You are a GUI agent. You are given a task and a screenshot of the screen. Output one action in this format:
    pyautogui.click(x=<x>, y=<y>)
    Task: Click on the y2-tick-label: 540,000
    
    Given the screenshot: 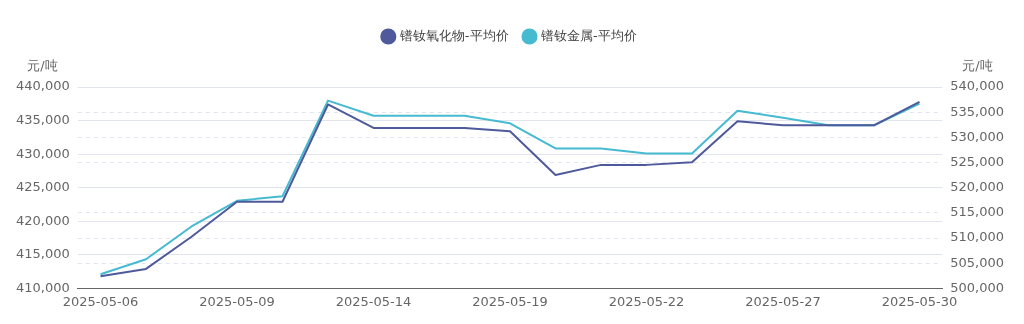 What is the action you would take?
    pyautogui.click(x=977, y=86)
    